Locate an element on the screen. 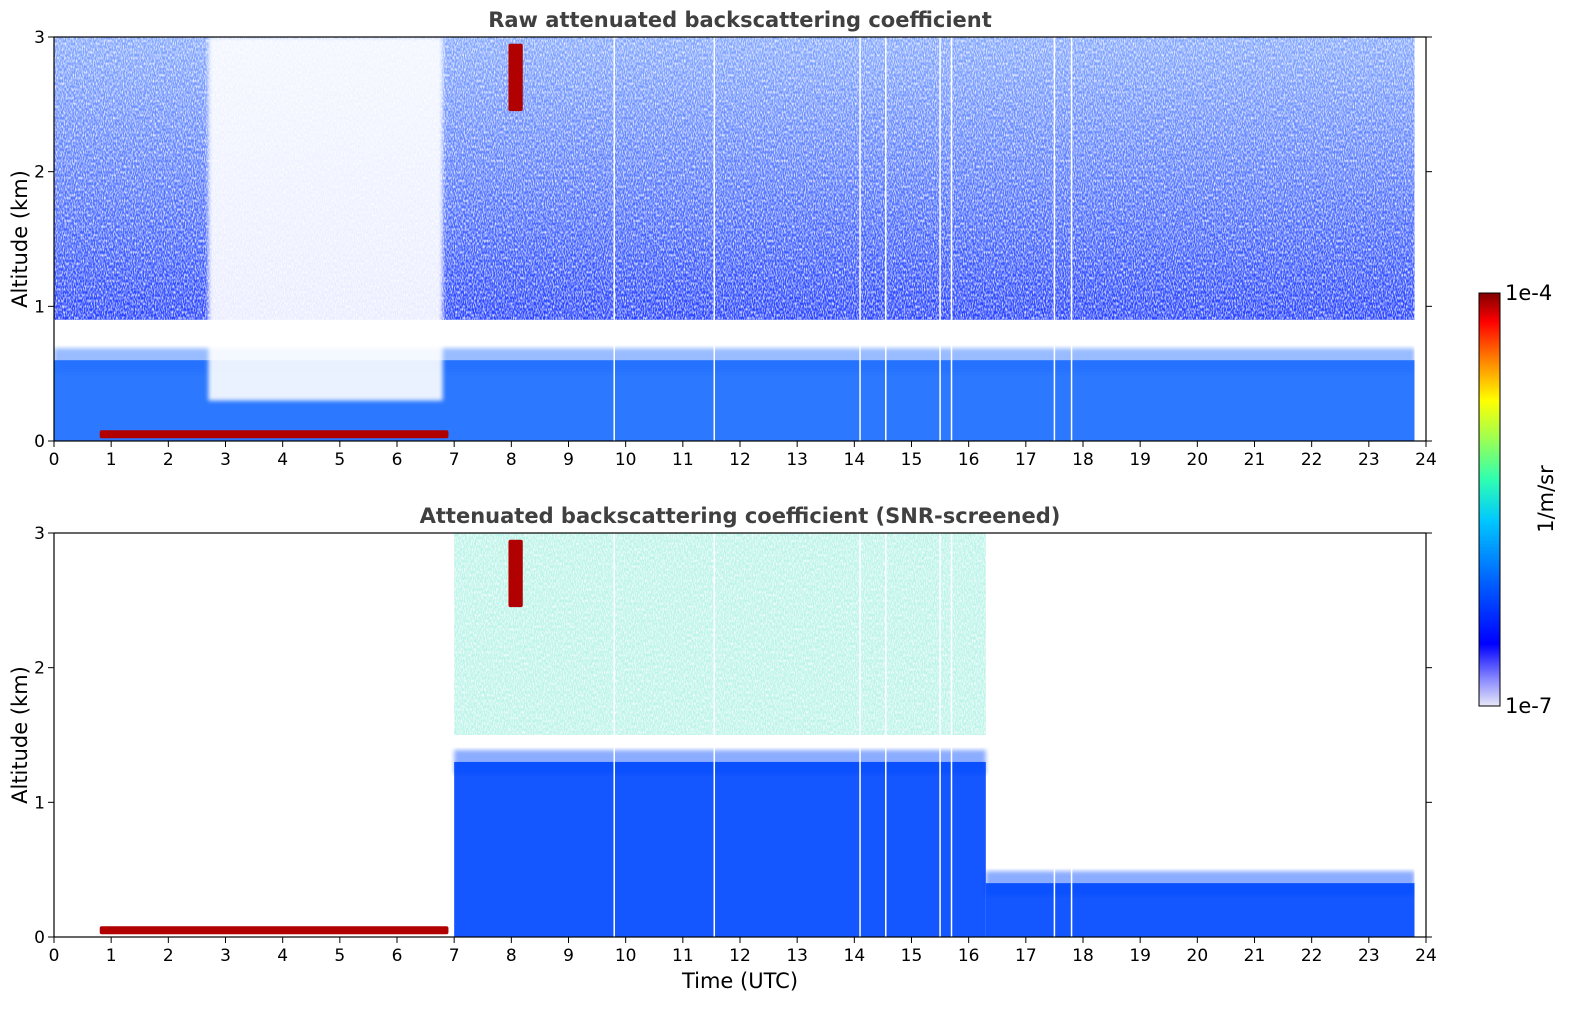  clear-region is located at coordinates (325, 219).